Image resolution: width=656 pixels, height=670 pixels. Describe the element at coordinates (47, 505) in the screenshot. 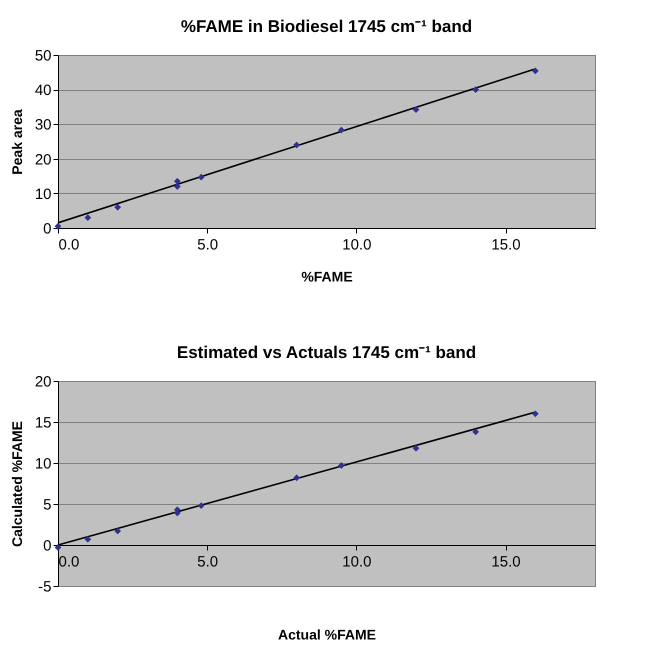

I see `y-tick-label: 5` at that location.